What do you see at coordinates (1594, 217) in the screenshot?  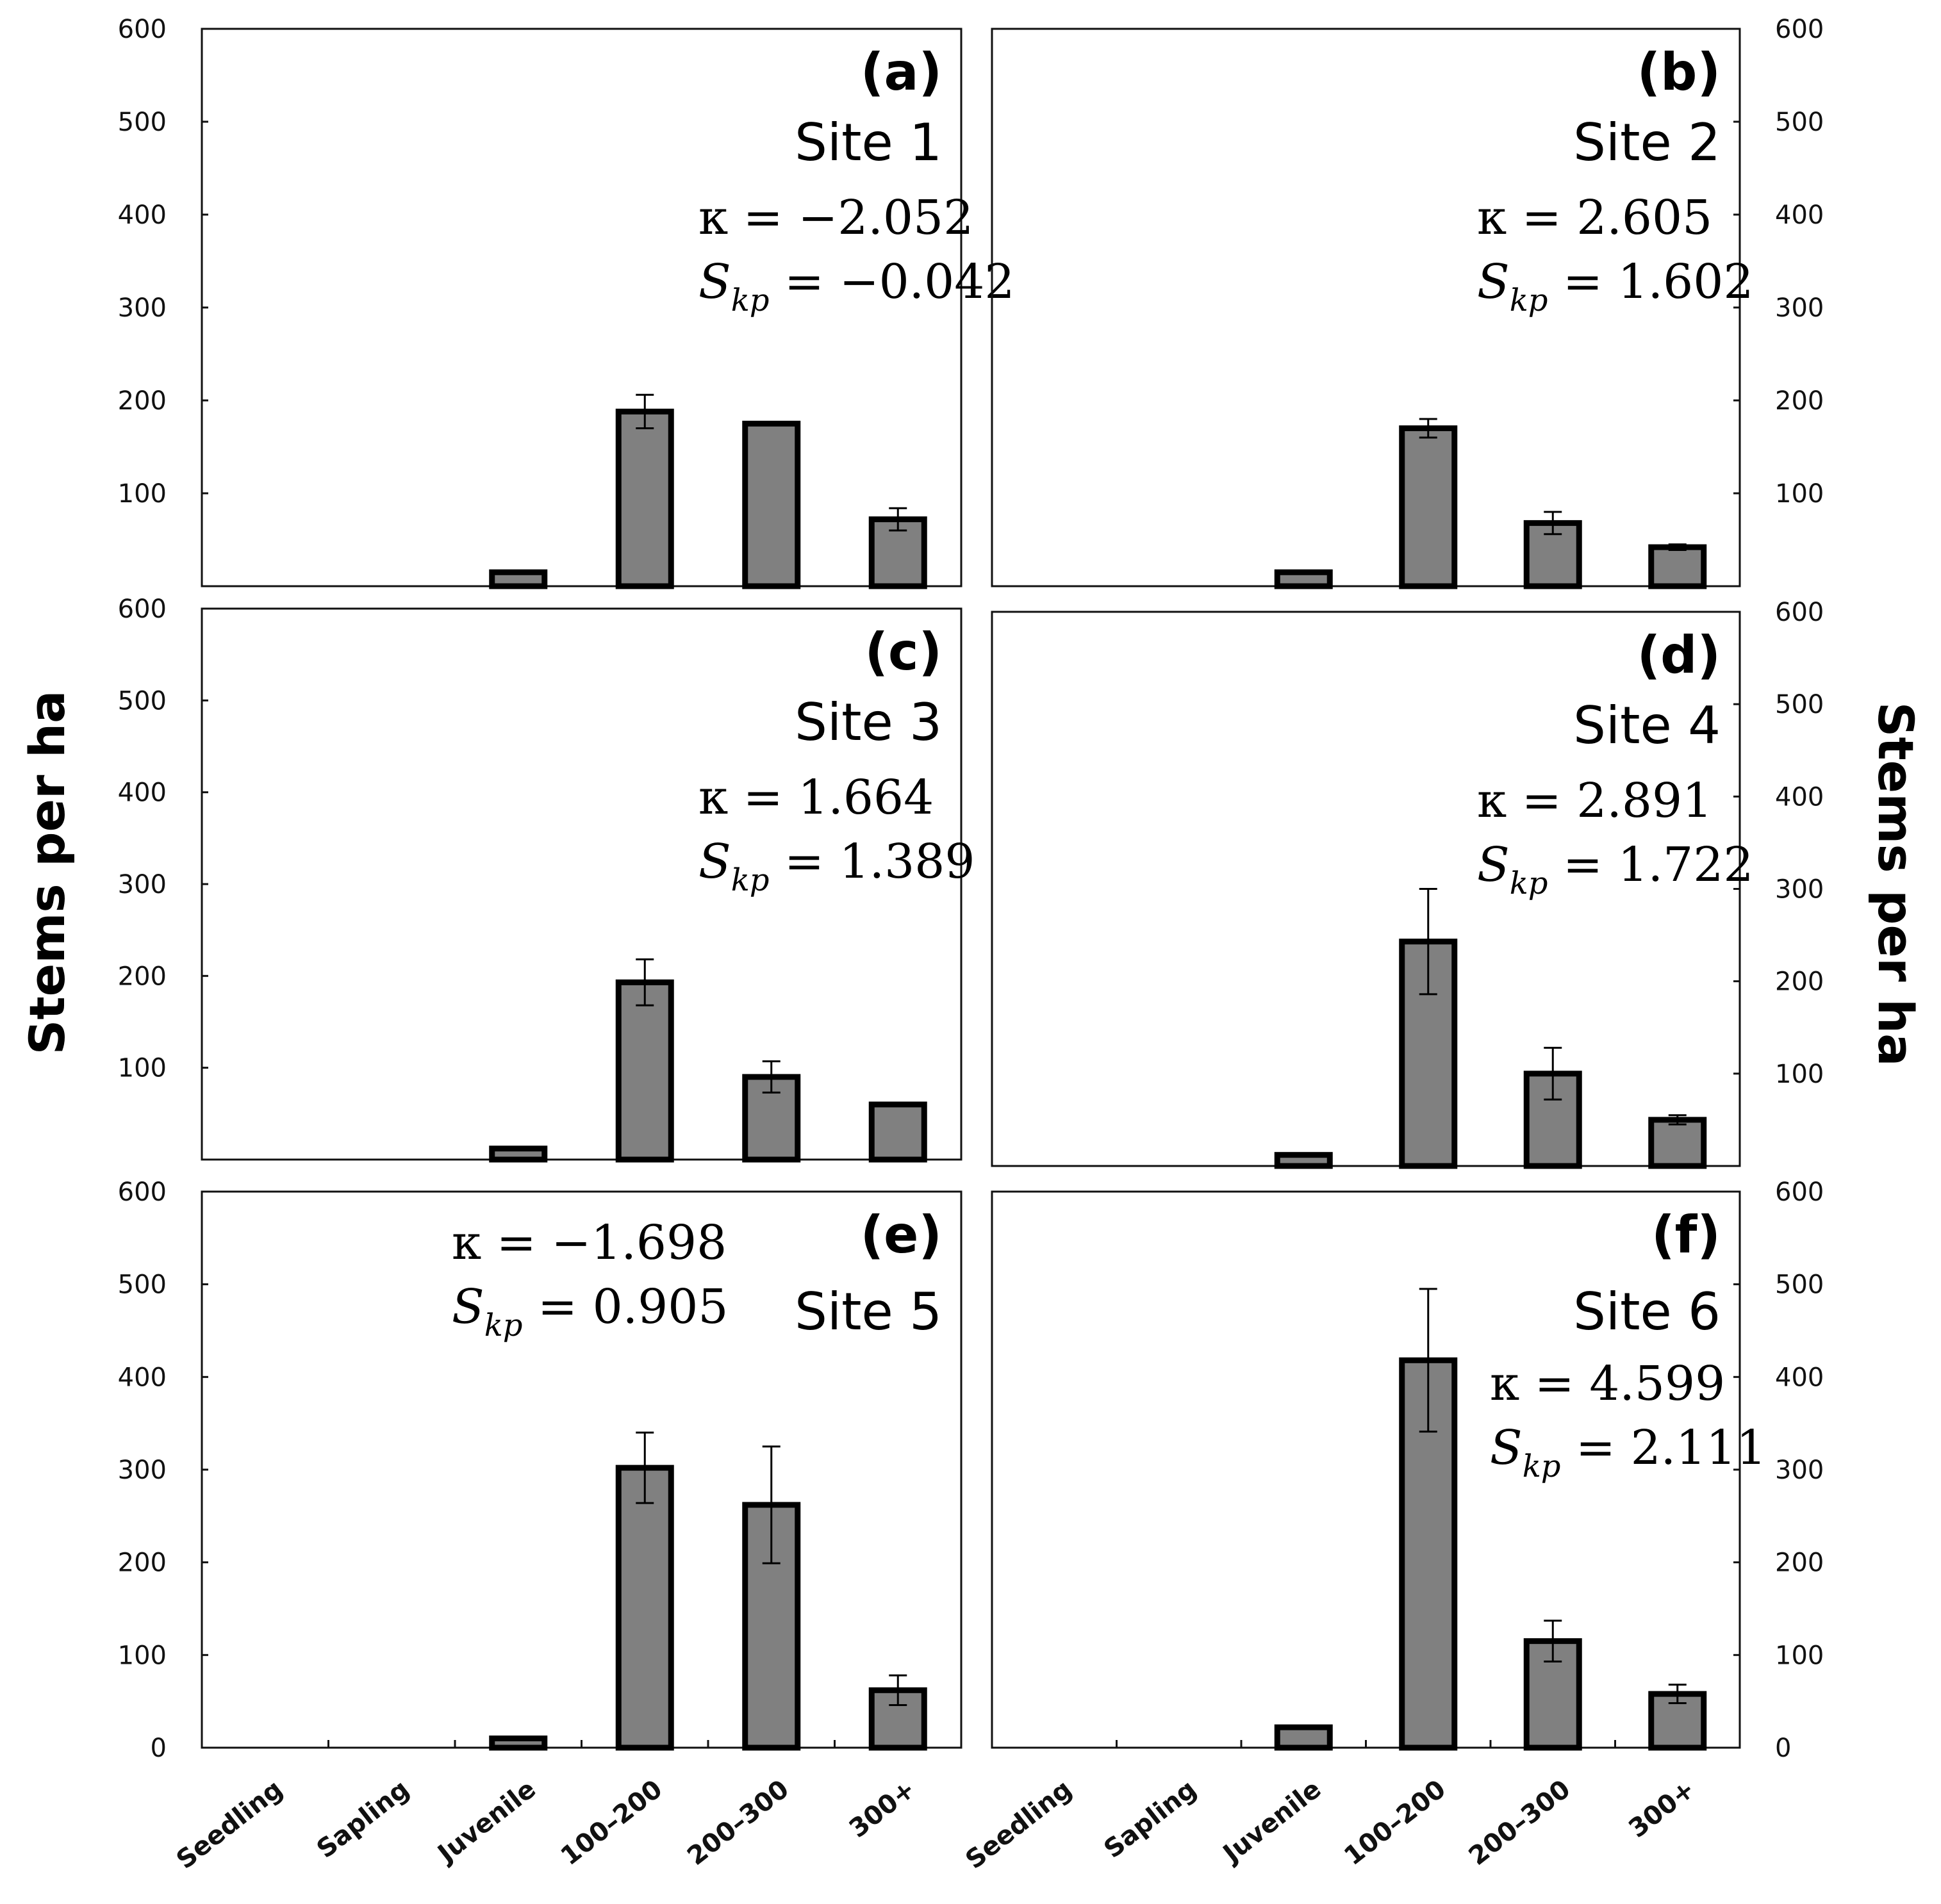 I see `kappa-stat: κ = 2.605` at bounding box center [1594, 217].